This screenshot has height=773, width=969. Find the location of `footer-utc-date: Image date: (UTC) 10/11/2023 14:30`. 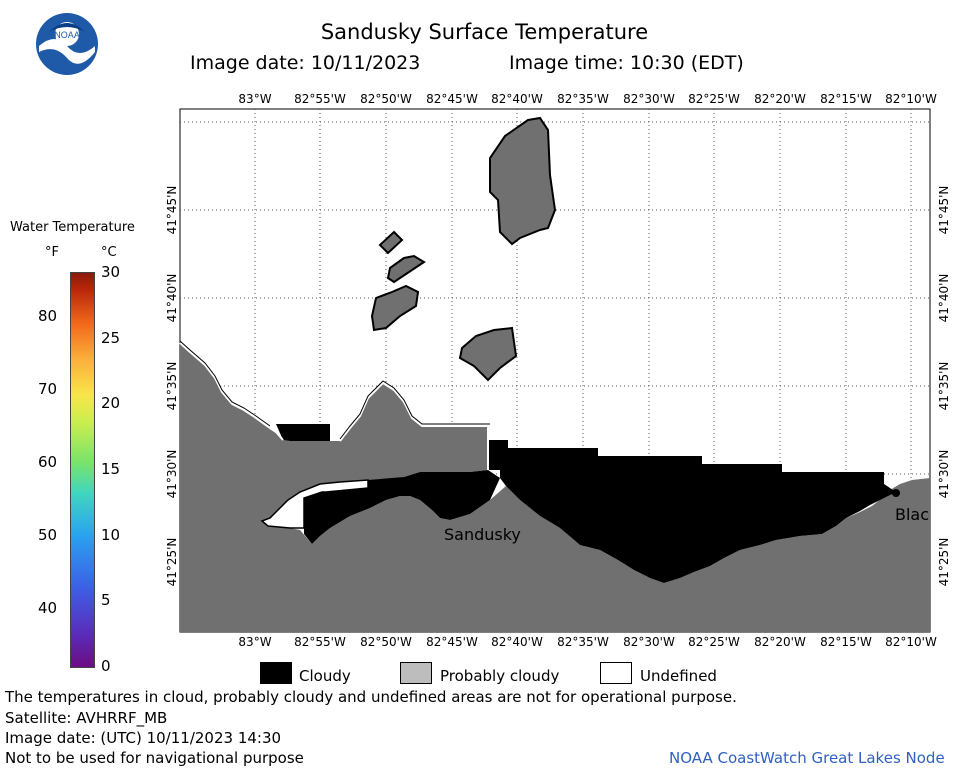

footer-utc-date: Image date: (UTC) 10/11/2023 14:30 is located at coordinates (143, 738).